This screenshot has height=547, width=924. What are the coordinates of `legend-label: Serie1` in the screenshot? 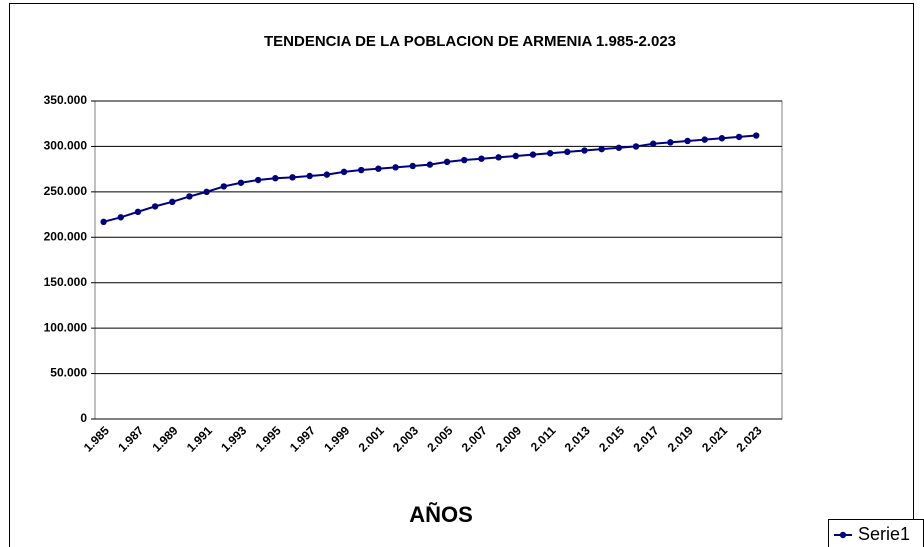 It's located at (884, 534).